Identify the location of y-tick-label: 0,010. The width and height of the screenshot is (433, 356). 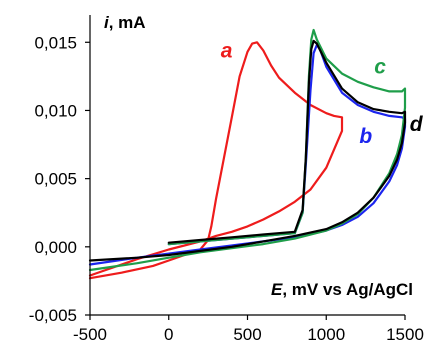
(55, 110).